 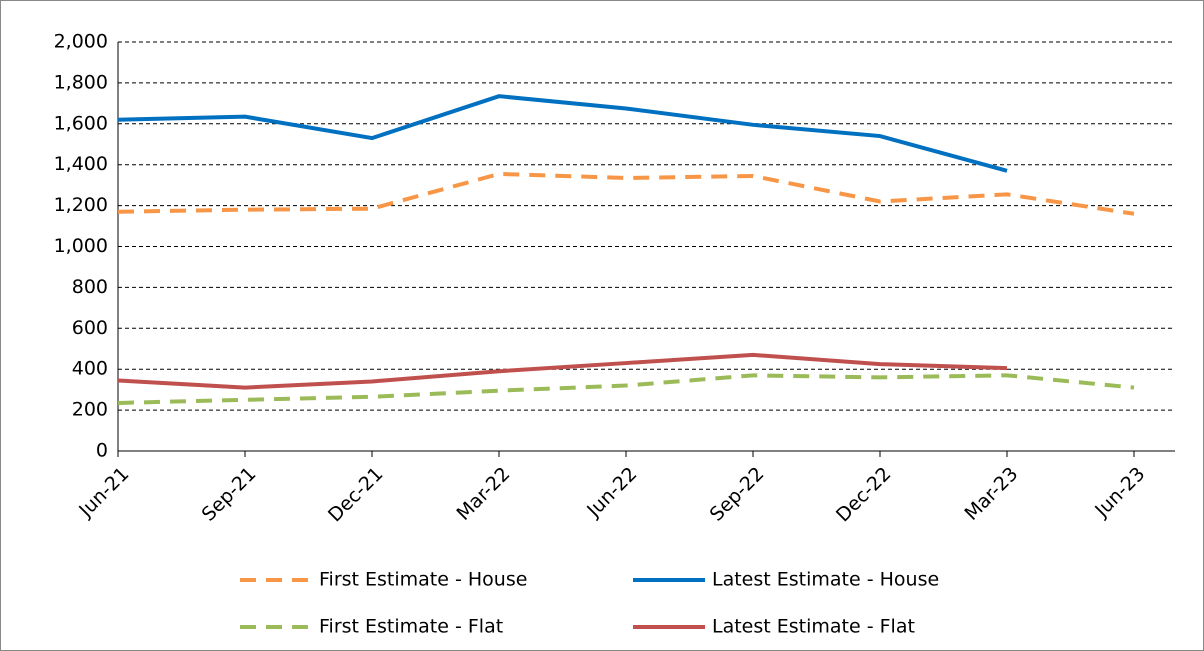 What do you see at coordinates (90, 410) in the screenshot?
I see `y-tick-label: 200` at bounding box center [90, 410].